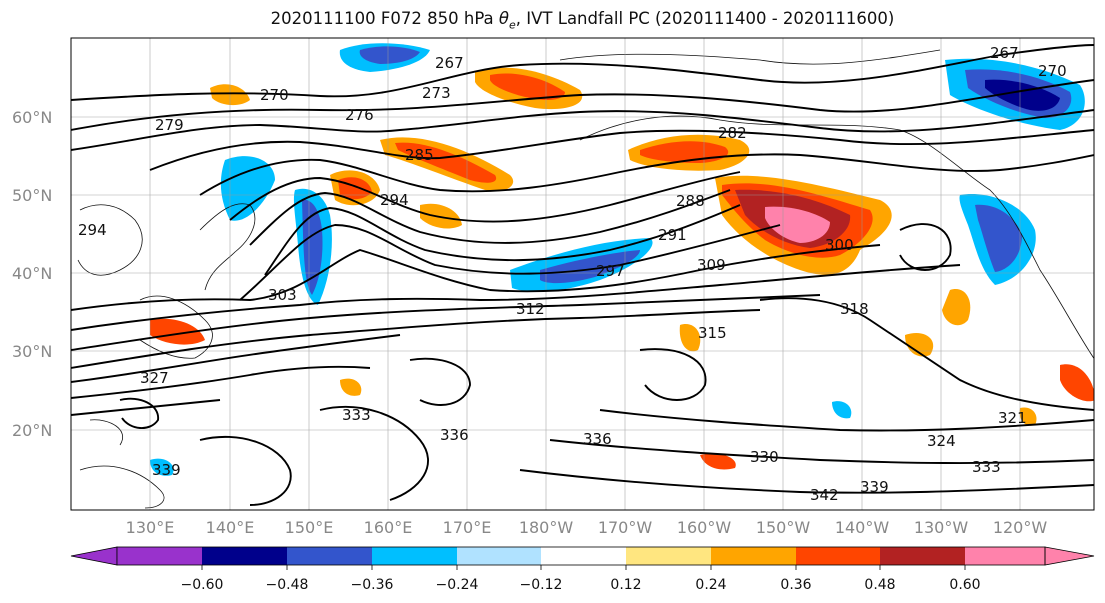  What do you see at coordinates (795, 585) in the screenshot?
I see `colorbar-tick-label: 0.36` at bounding box center [795, 585].